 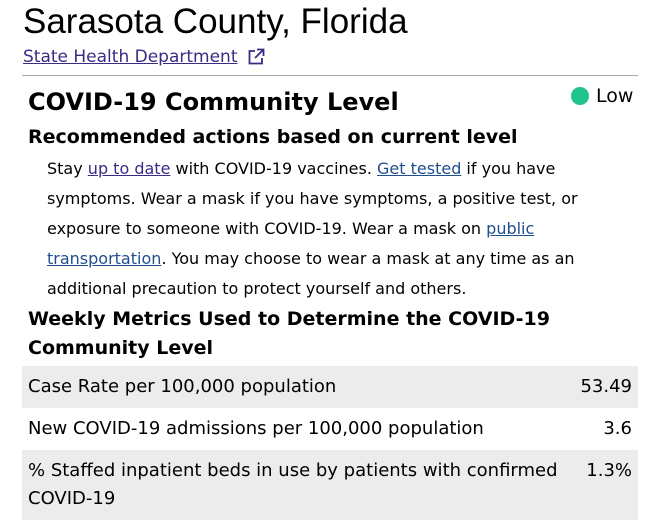 I want to click on metric-value: 53.49, so click(x=606, y=386).